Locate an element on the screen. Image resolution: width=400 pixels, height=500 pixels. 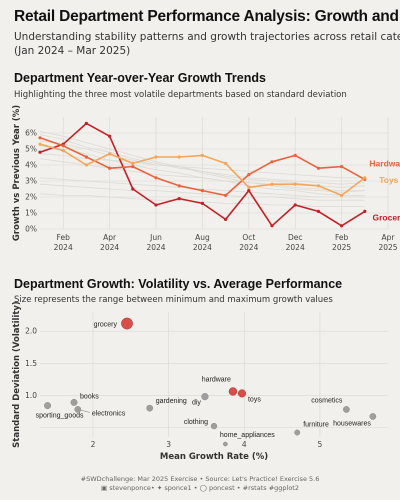
line-y-axis-title: Growth vs Previous Year (%) is located at coordinates (17, 173).